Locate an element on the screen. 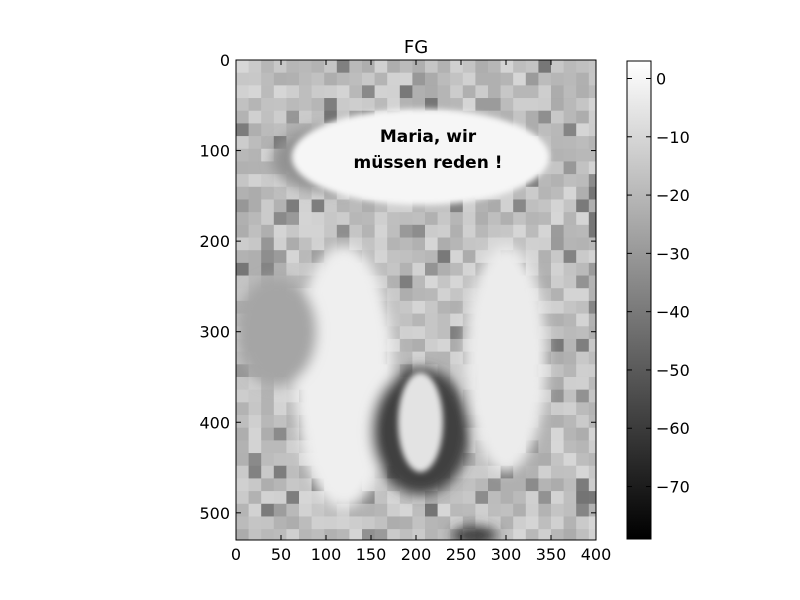  colorbar-tick-label: −40 is located at coordinates (673, 312).